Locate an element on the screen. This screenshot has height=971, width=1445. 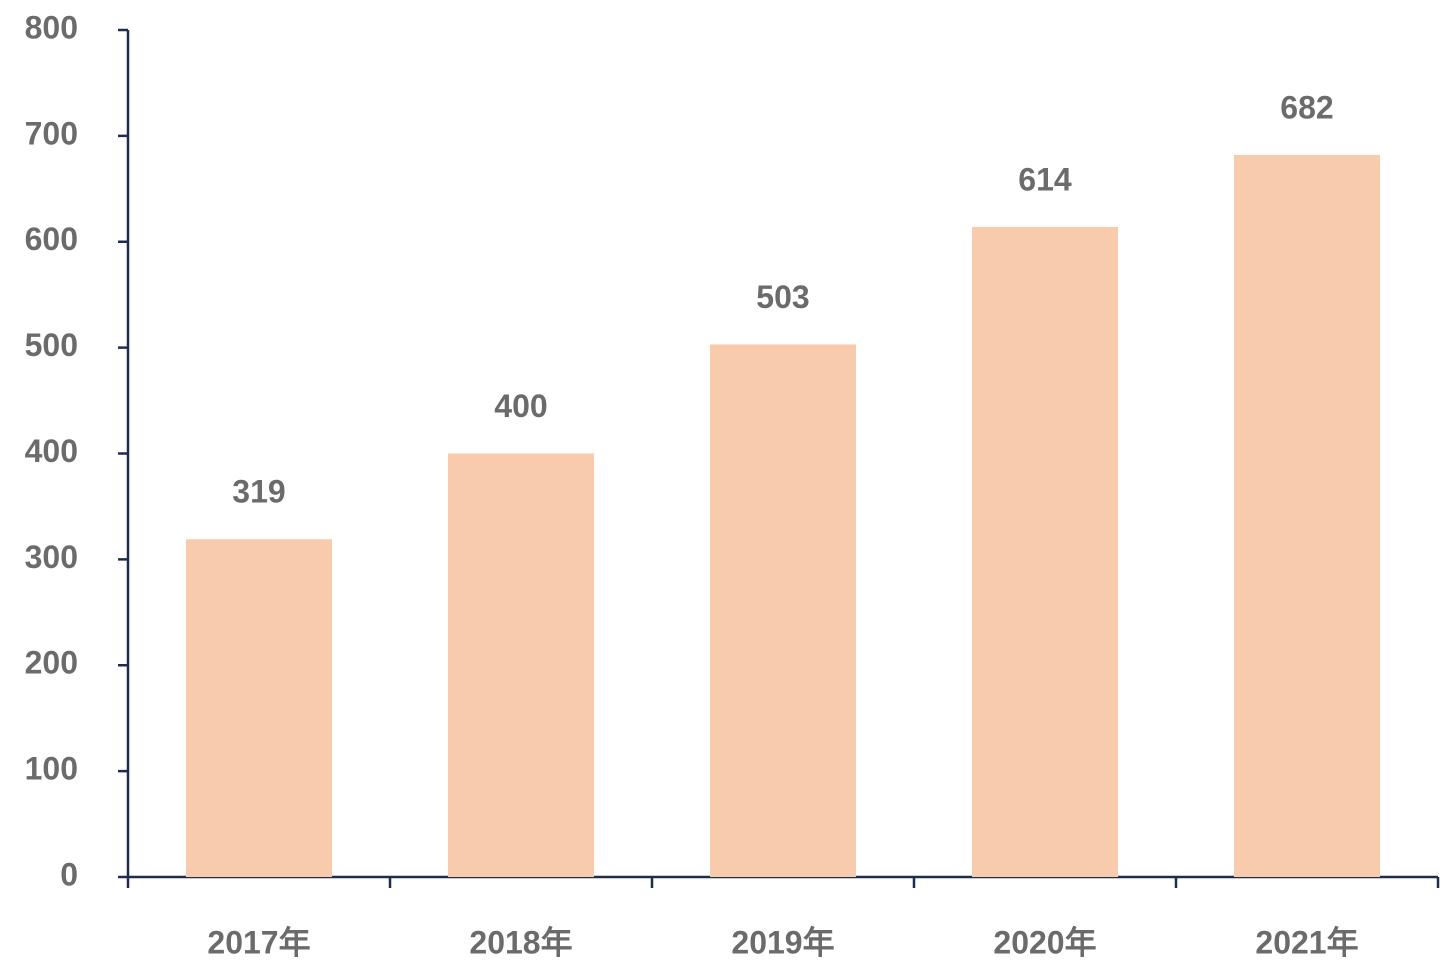
y-tick-label: 700 is located at coordinates (51, 133).